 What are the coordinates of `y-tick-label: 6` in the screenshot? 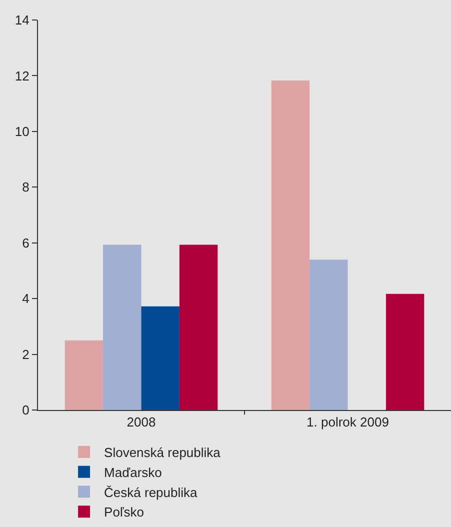 It's located at (26, 242).